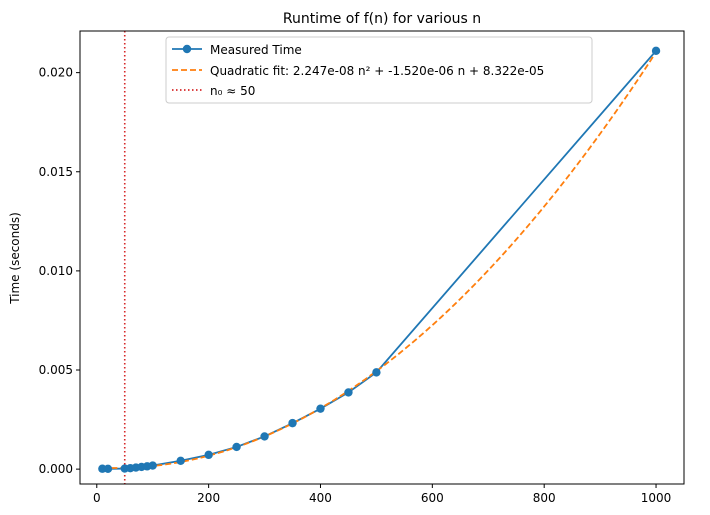 This screenshot has width=710, height=515. What do you see at coordinates (56, 172) in the screenshot?
I see `y-tick-label: 0.015` at bounding box center [56, 172].